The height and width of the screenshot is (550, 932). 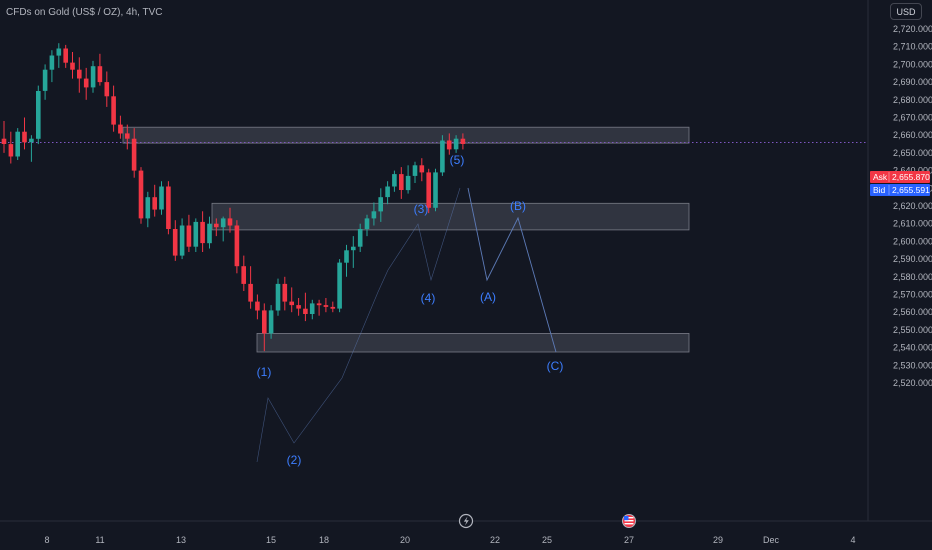 I want to click on lightning-event-icon, so click(x=466, y=521).